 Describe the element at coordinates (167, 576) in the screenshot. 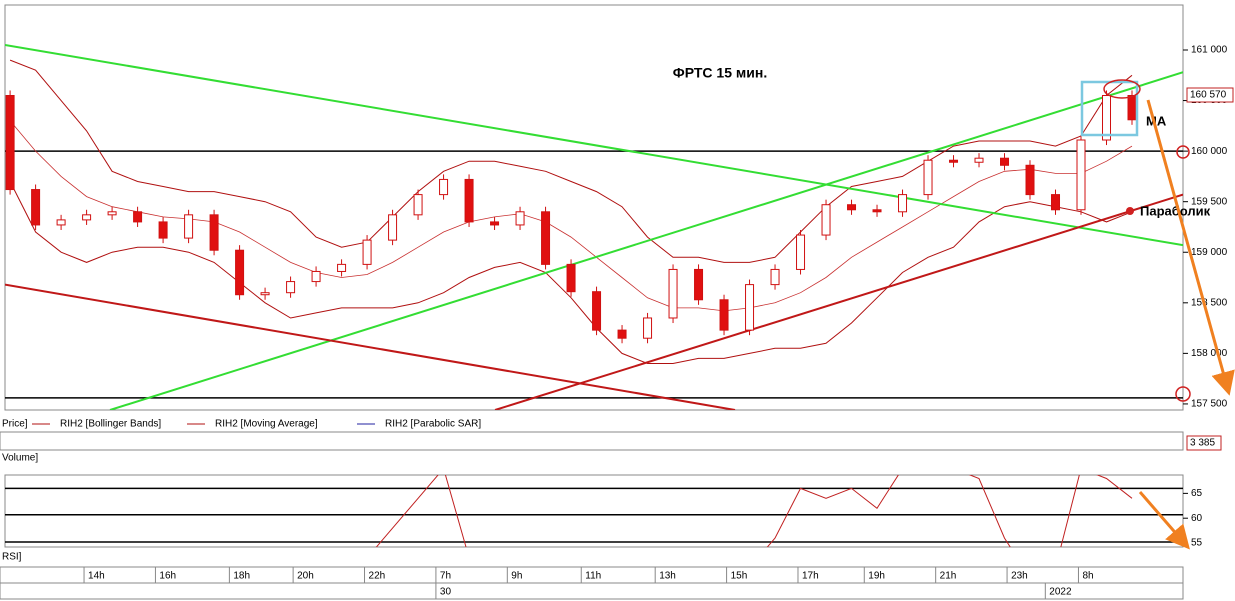

I see `x-tick-label: 16h` at that location.